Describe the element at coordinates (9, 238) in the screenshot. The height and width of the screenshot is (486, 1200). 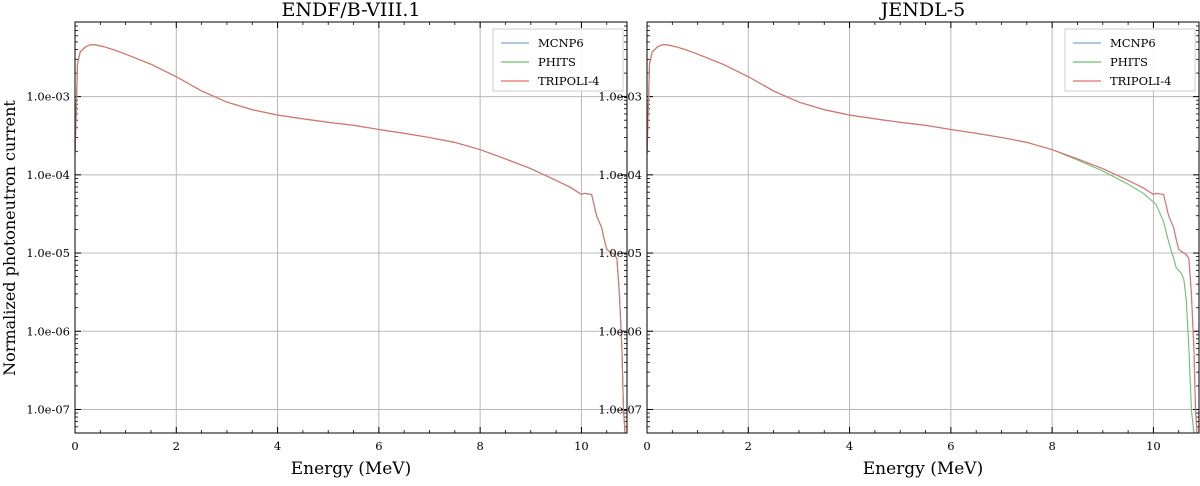
I see `y-axis-label: Normalized photoneutron current` at that location.